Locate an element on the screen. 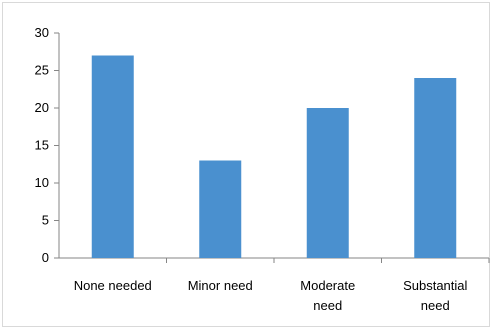 Image resolution: width=493 pixels, height=330 pixels. y-tick-label: 20 is located at coordinates (42, 107).